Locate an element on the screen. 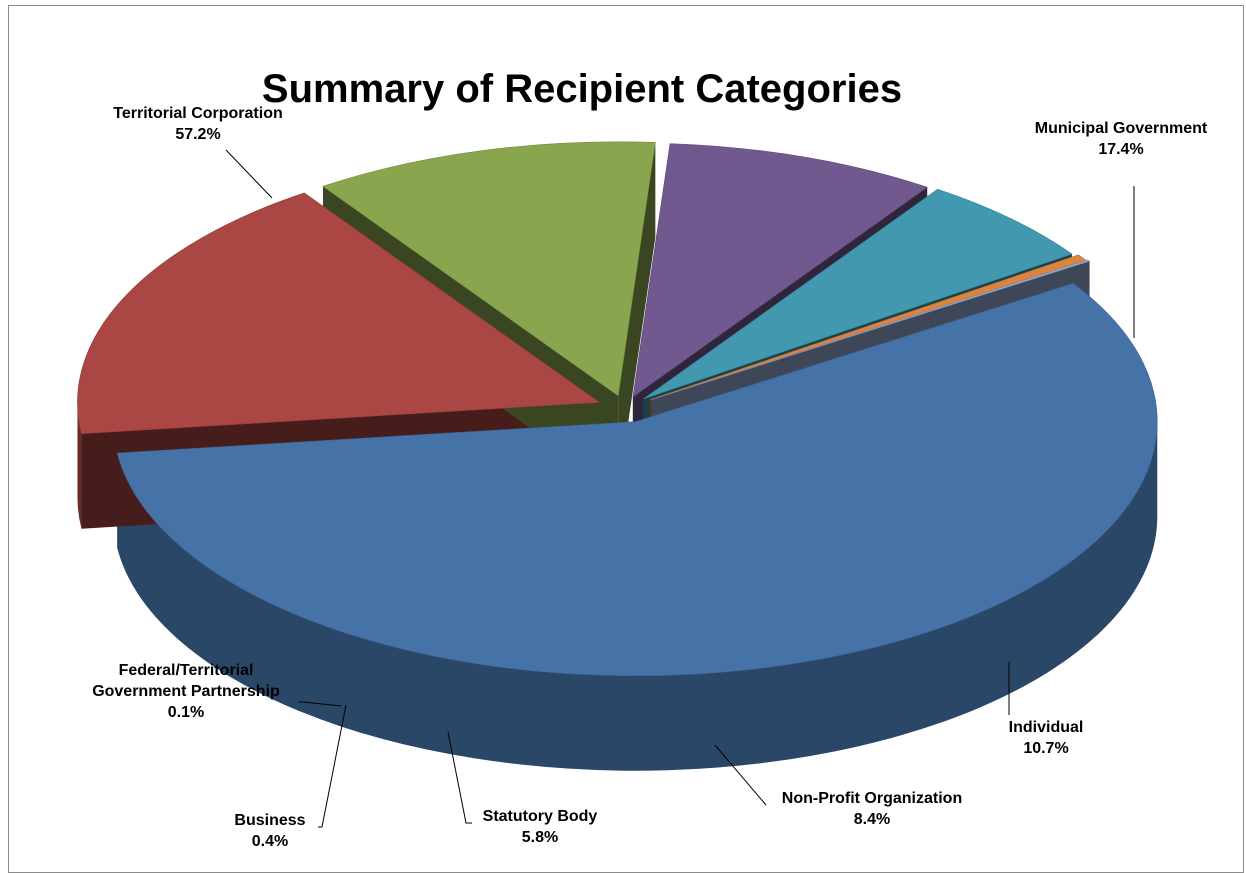  data-label-statutory-body: Statutory Body 5.8% is located at coordinates (540, 827).